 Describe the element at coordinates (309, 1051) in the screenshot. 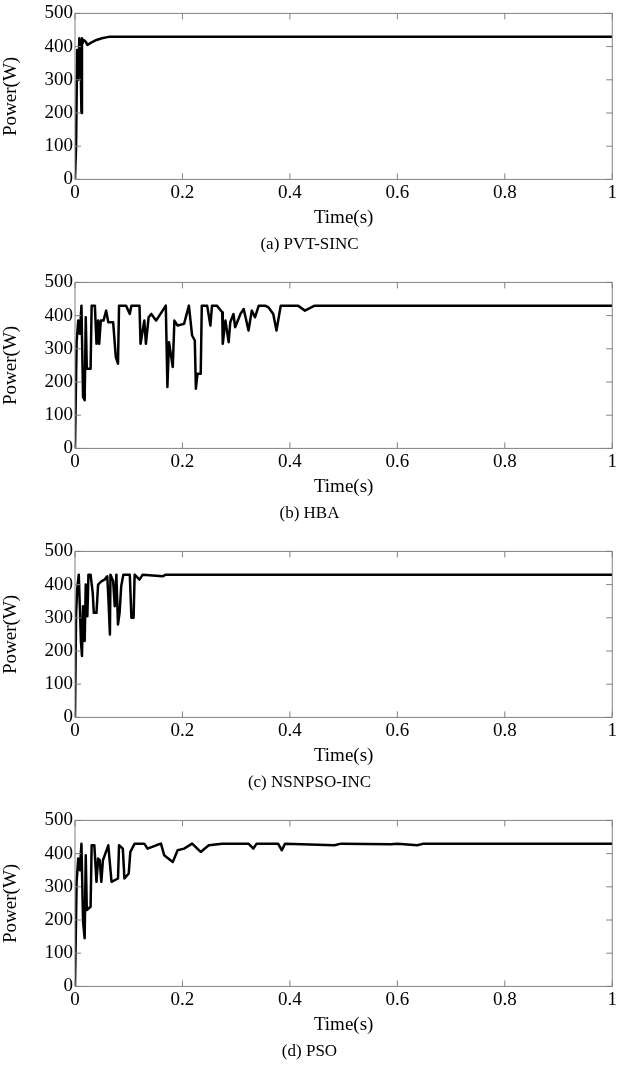

I see `text: (d) PSO` at that location.